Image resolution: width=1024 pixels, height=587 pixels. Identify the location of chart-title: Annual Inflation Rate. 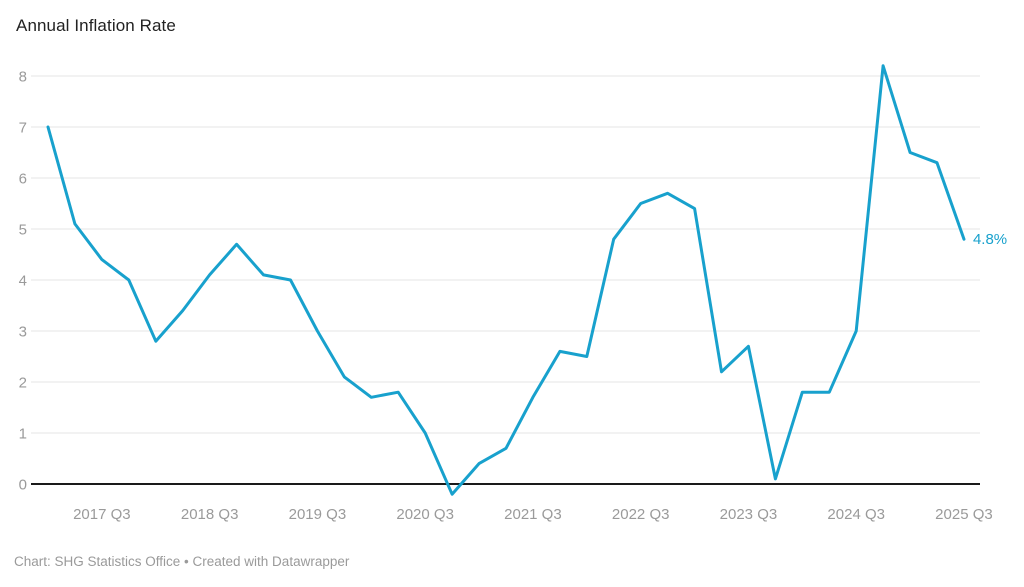
(96, 25).